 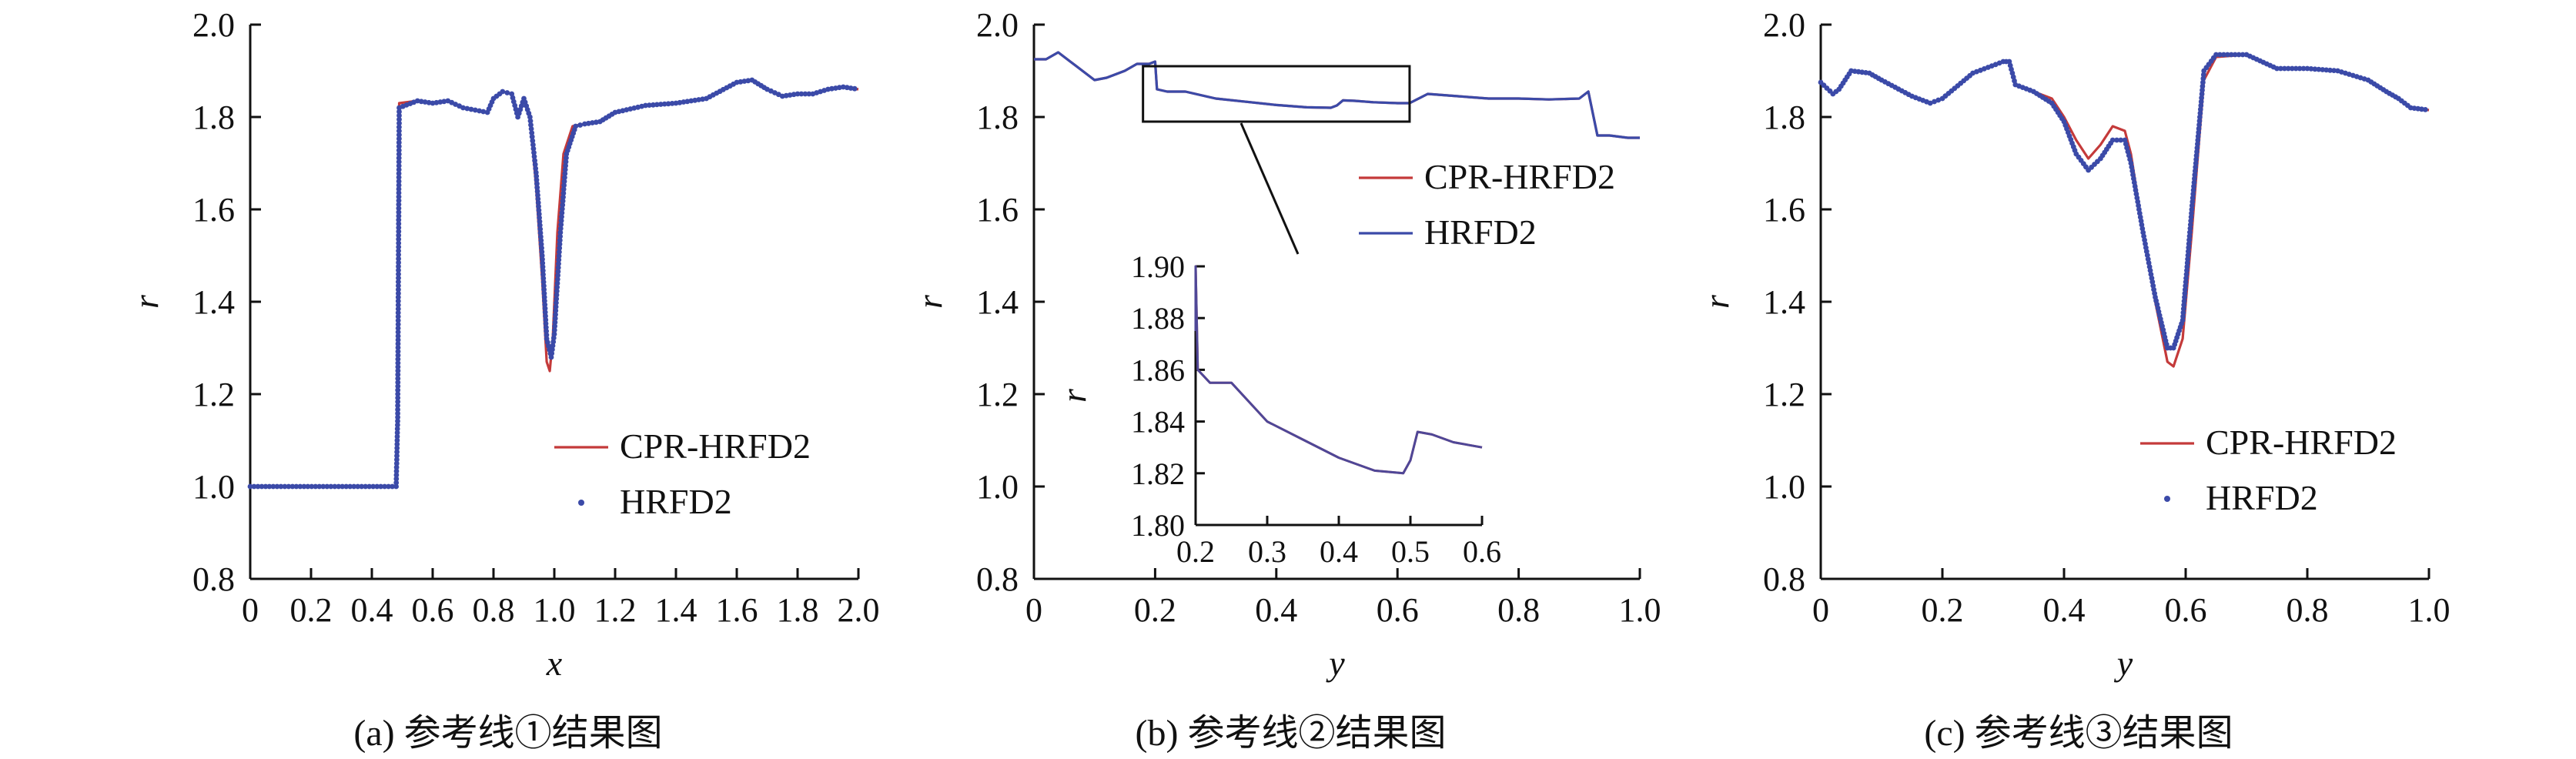 What do you see at coordinates (1482, 551) in the screenshot?
I see `inset-x-tick-label: 0.6` at bounding box center [1482, 551].